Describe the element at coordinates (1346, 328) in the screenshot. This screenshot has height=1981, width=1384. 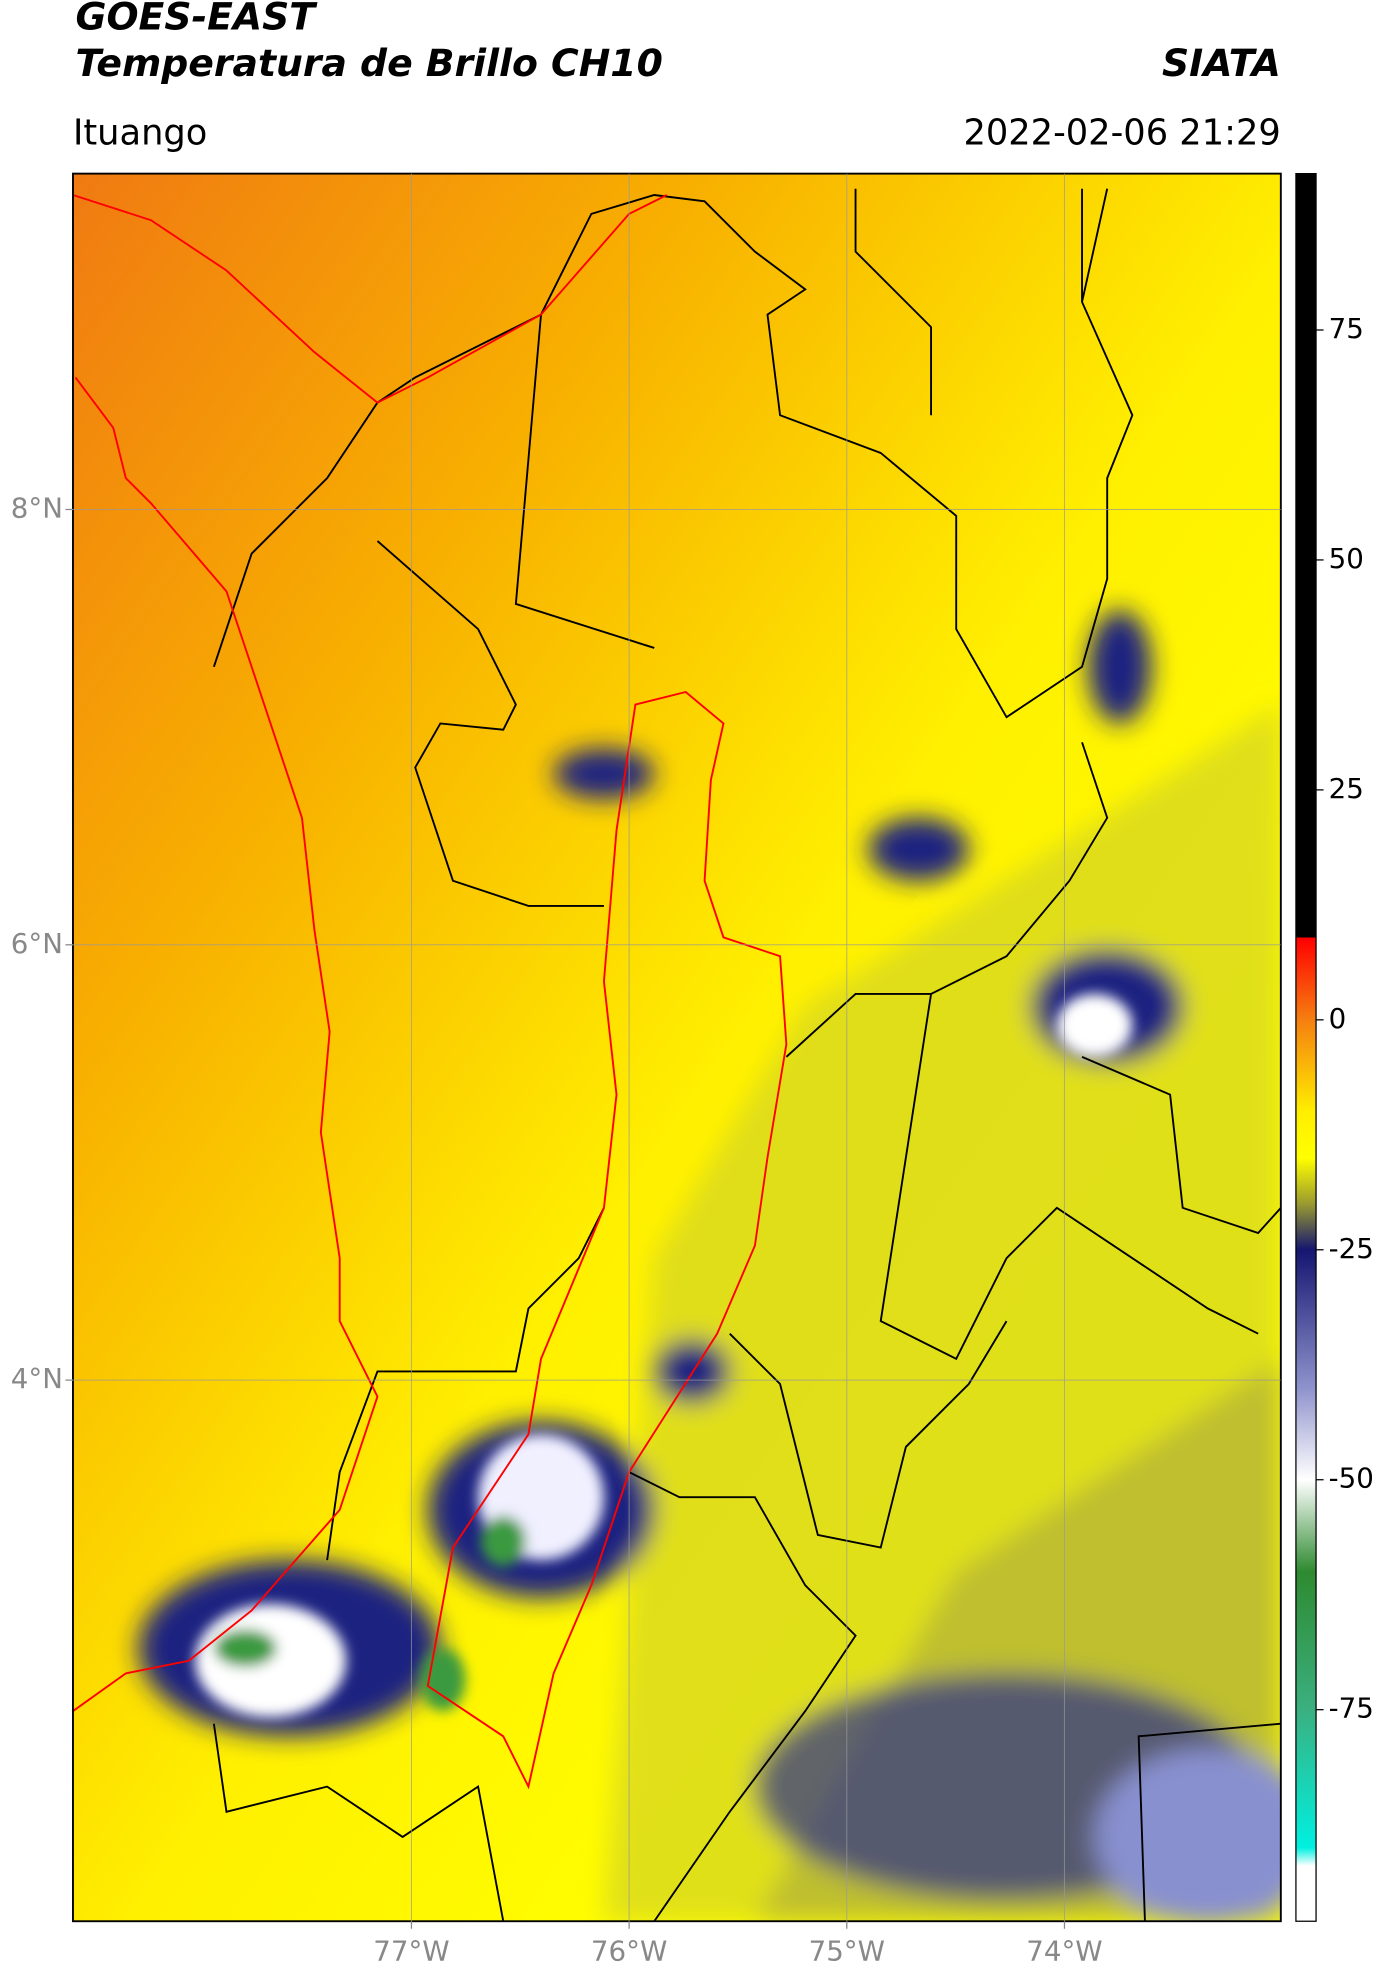
I see `colorbar-tick-label: 75` at that location.